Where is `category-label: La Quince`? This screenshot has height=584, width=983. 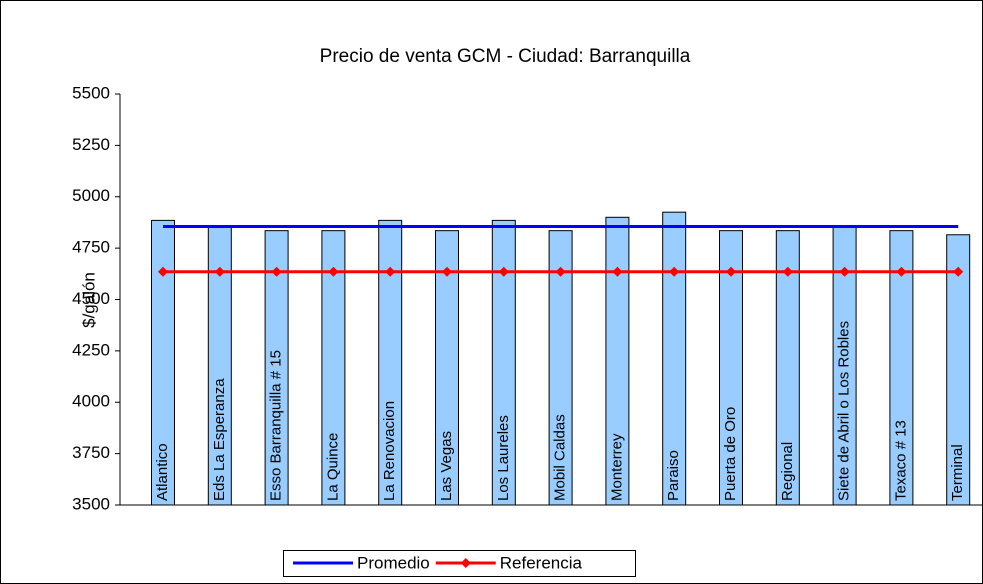
category-label: La Quince is located at coordinates (332, 467).